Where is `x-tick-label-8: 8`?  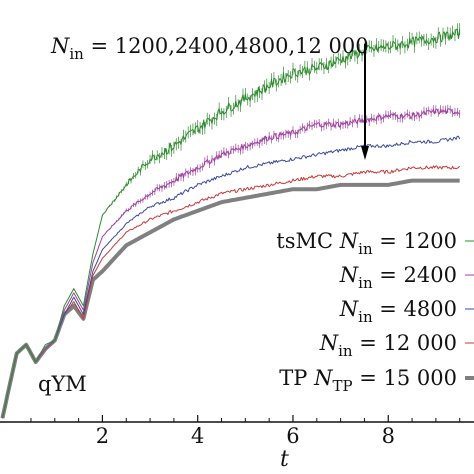 x-tick-label-8: 8 is located at coordinates (388, 436).